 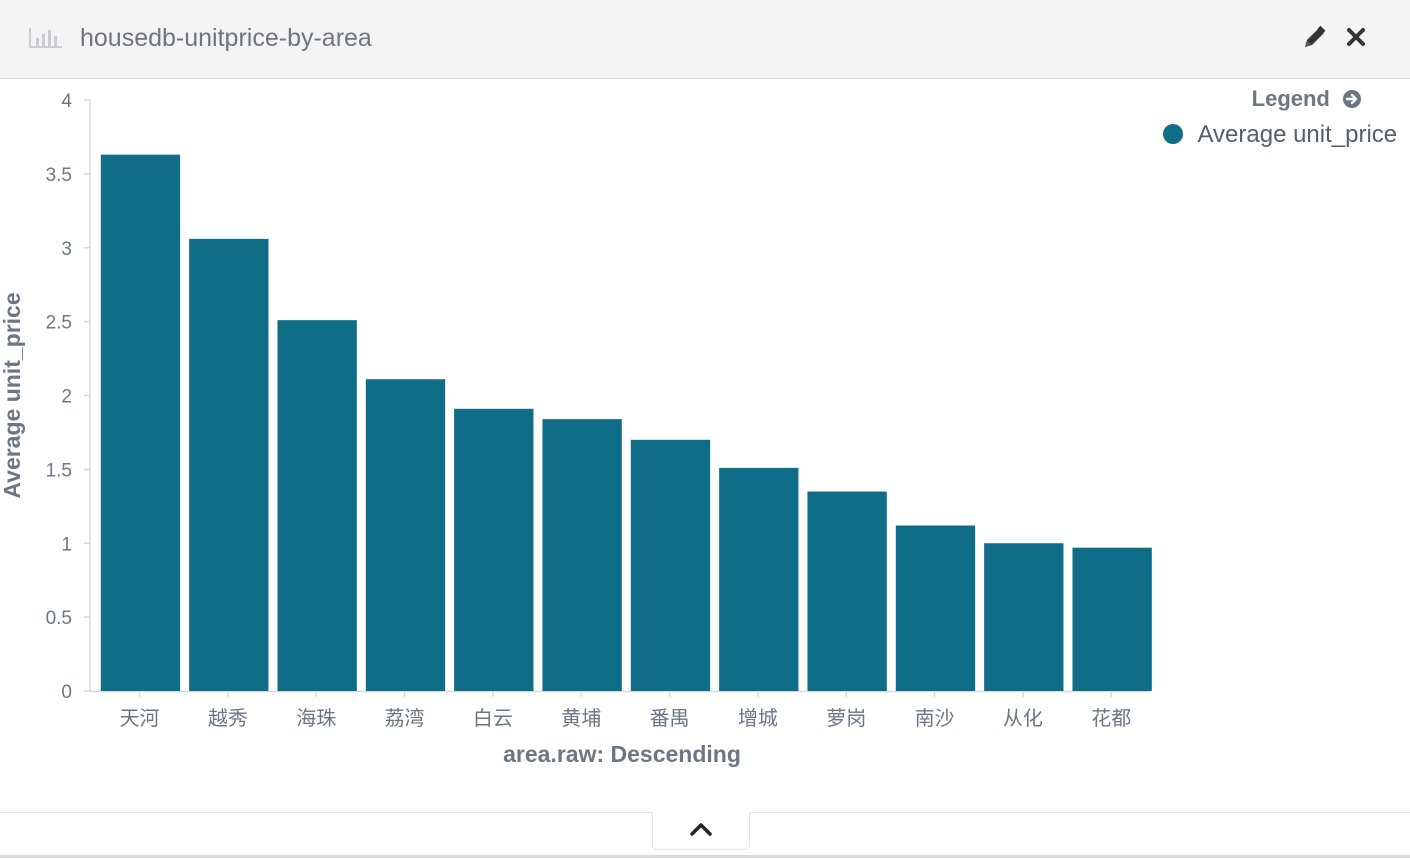 I want to click on collapse-button, so click(x=701, y=831).